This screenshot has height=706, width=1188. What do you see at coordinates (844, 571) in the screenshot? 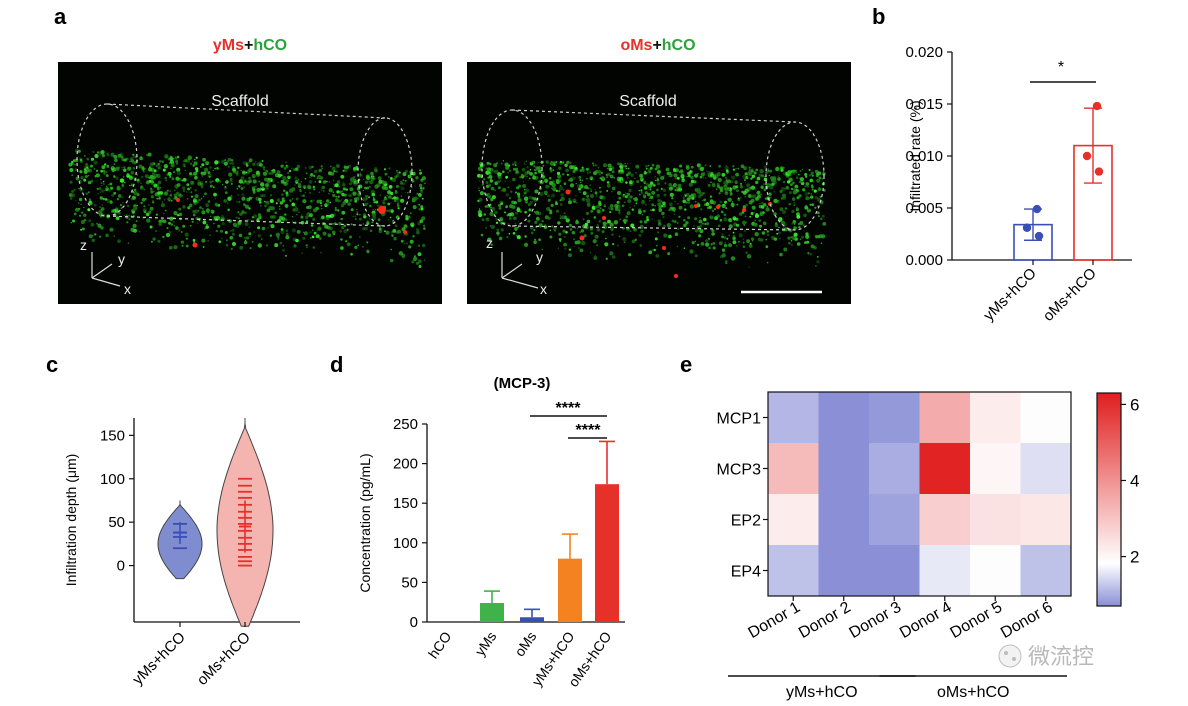
I see `heatmap-cell` at bounding box center [844, 571].